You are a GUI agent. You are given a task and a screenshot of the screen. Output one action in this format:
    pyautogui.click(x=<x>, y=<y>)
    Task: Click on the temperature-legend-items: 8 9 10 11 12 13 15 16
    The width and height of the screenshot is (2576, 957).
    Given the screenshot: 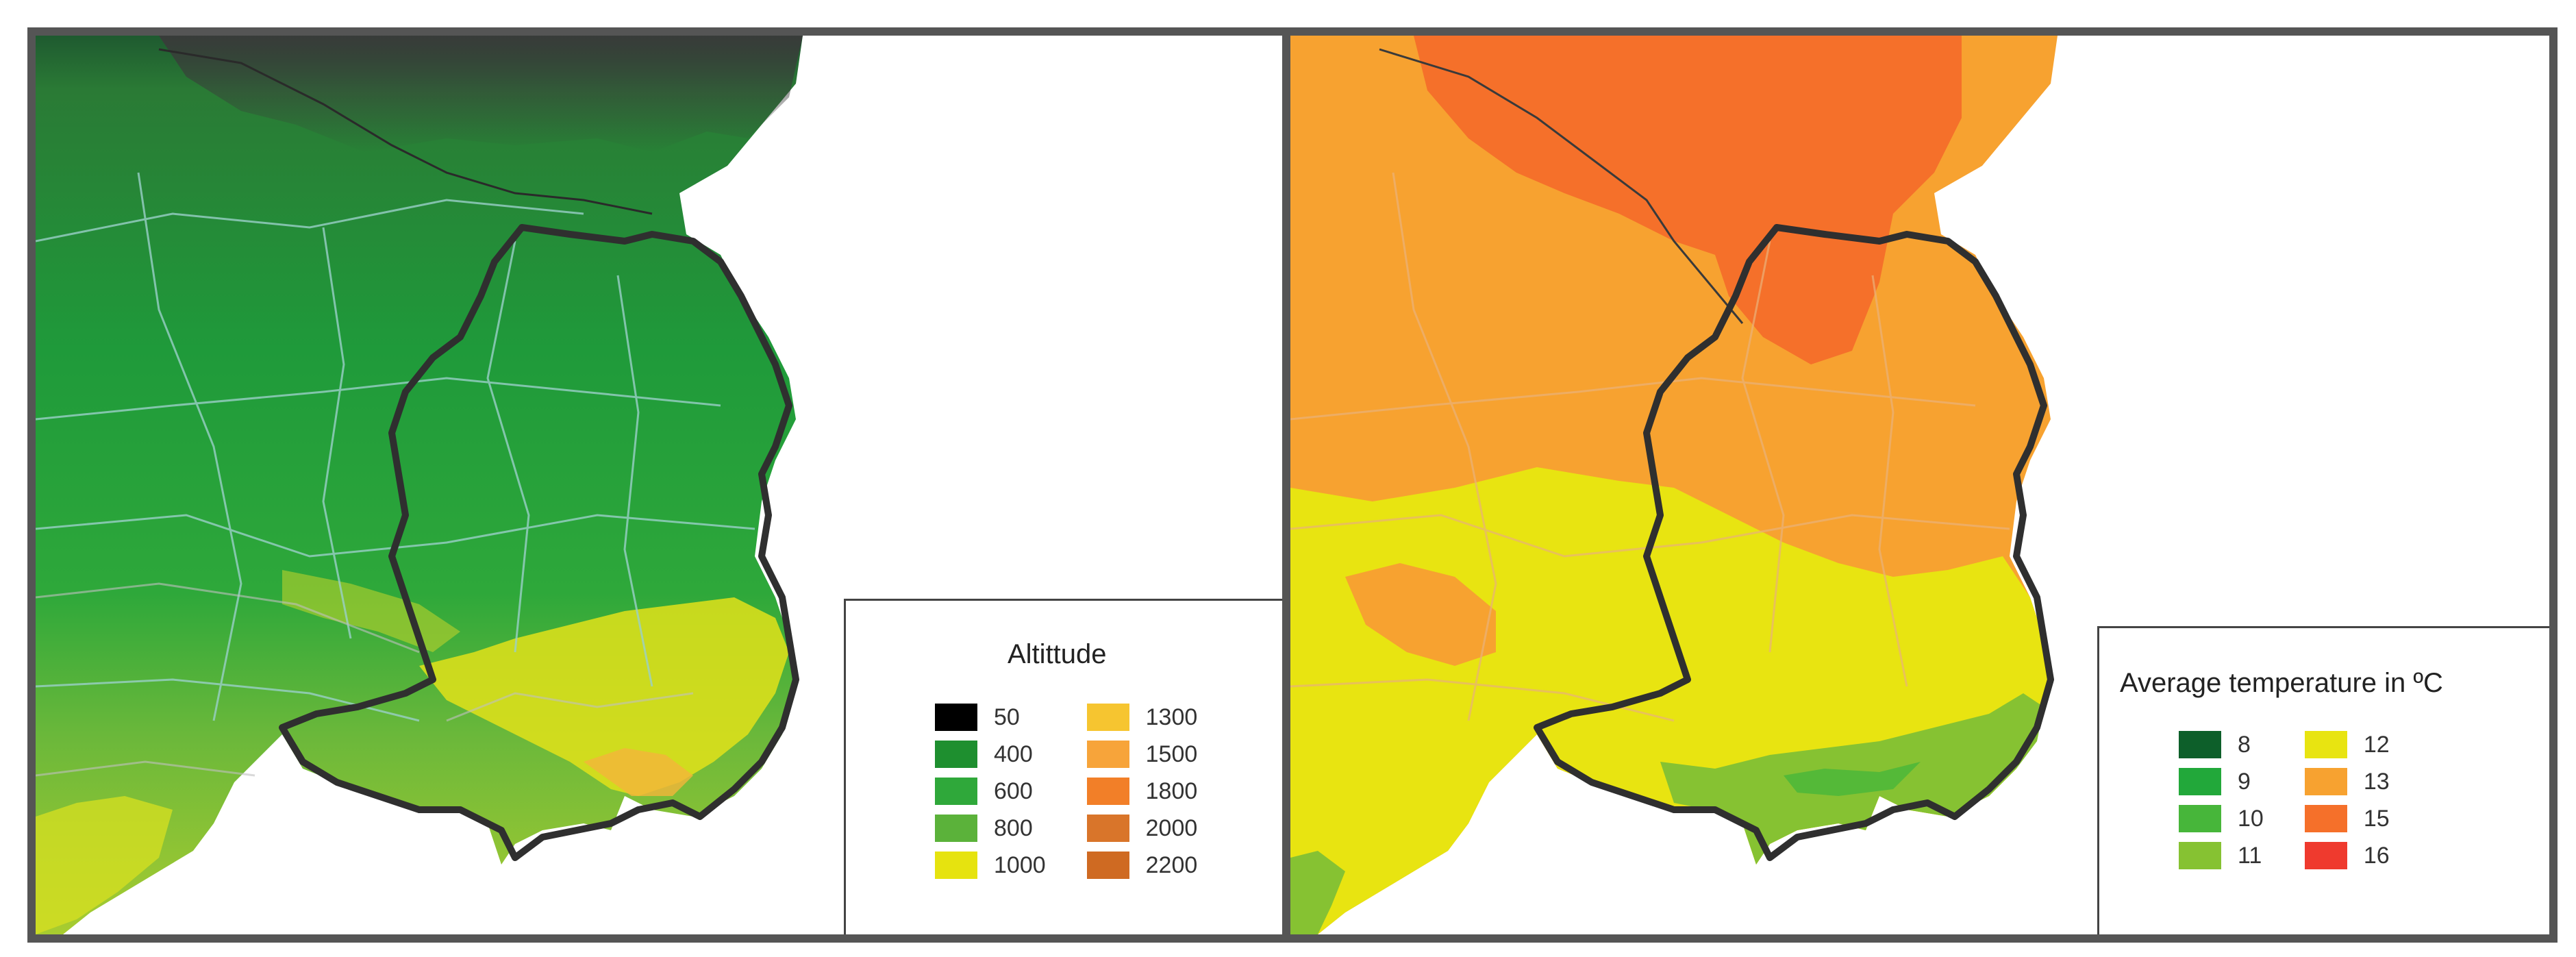 What is the action you would take?
    pyautogui.click(x=2284, y=800)
    